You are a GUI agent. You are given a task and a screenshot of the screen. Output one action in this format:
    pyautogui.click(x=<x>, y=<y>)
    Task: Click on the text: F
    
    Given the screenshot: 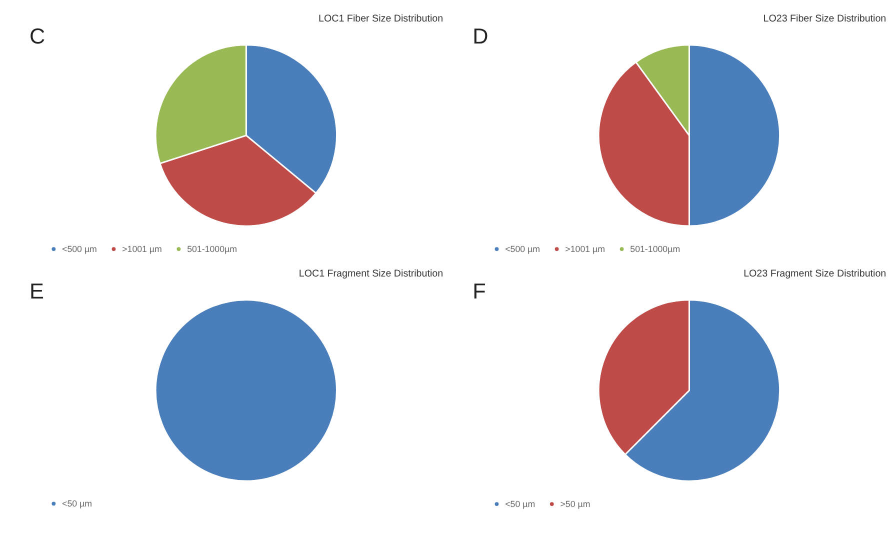 What is the action you would take?
    pyautogui.click(x=479, y=291)
    